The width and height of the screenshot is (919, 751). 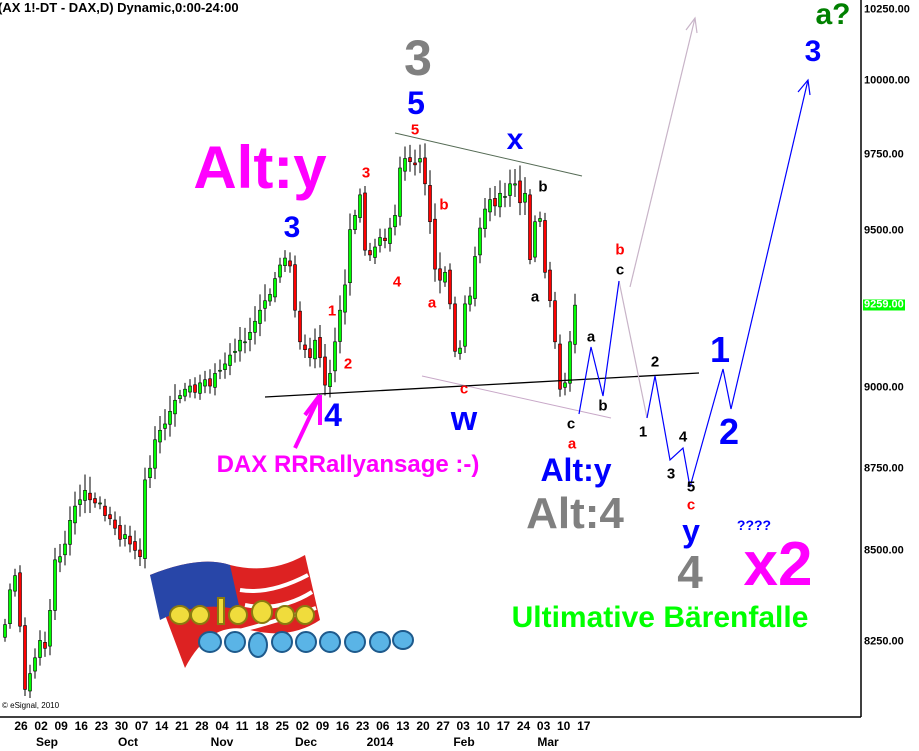 What do you see at coordinates (804, 87) in the screenshot?
I see `projection-arrowhead` at bounding box center [804, 87].